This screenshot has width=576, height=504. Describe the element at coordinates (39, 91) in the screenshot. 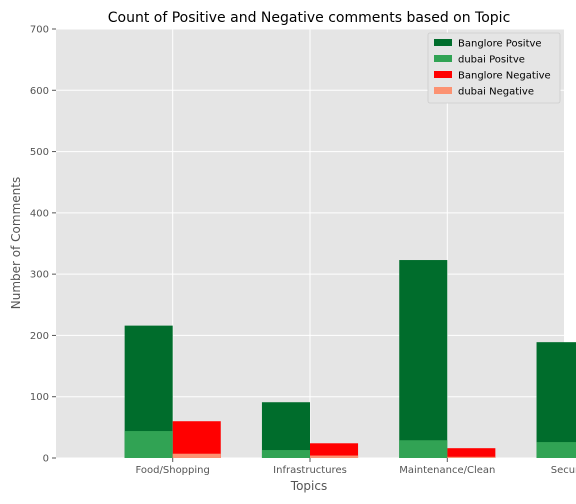

I see `y-tick-label: 600` at that location.